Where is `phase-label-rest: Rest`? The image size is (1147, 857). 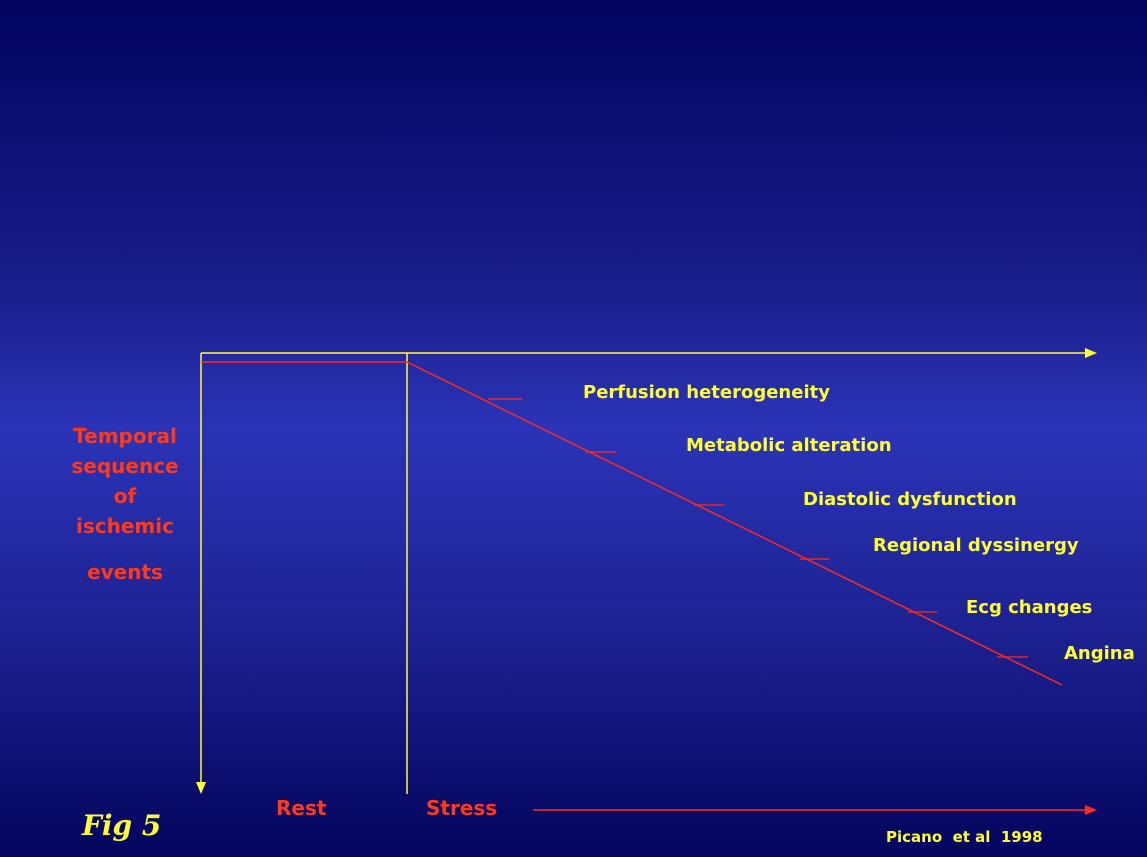
phase-label-rest: Rest is located at coordinates (301, 808).